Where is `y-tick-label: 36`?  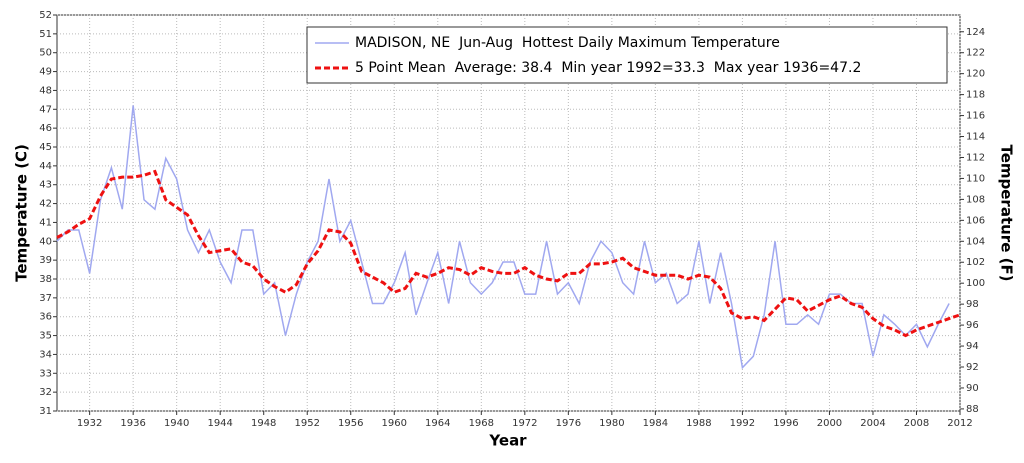 y-tick-label: 36 is located at coordinates (45, 317).